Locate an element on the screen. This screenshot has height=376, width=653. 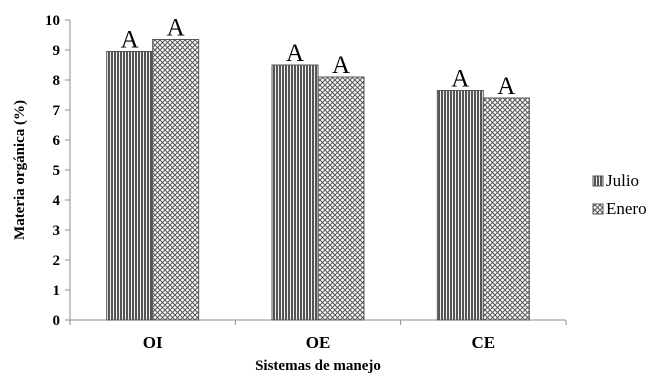
x-tick-label: CE is located at coordinates (484, 342).